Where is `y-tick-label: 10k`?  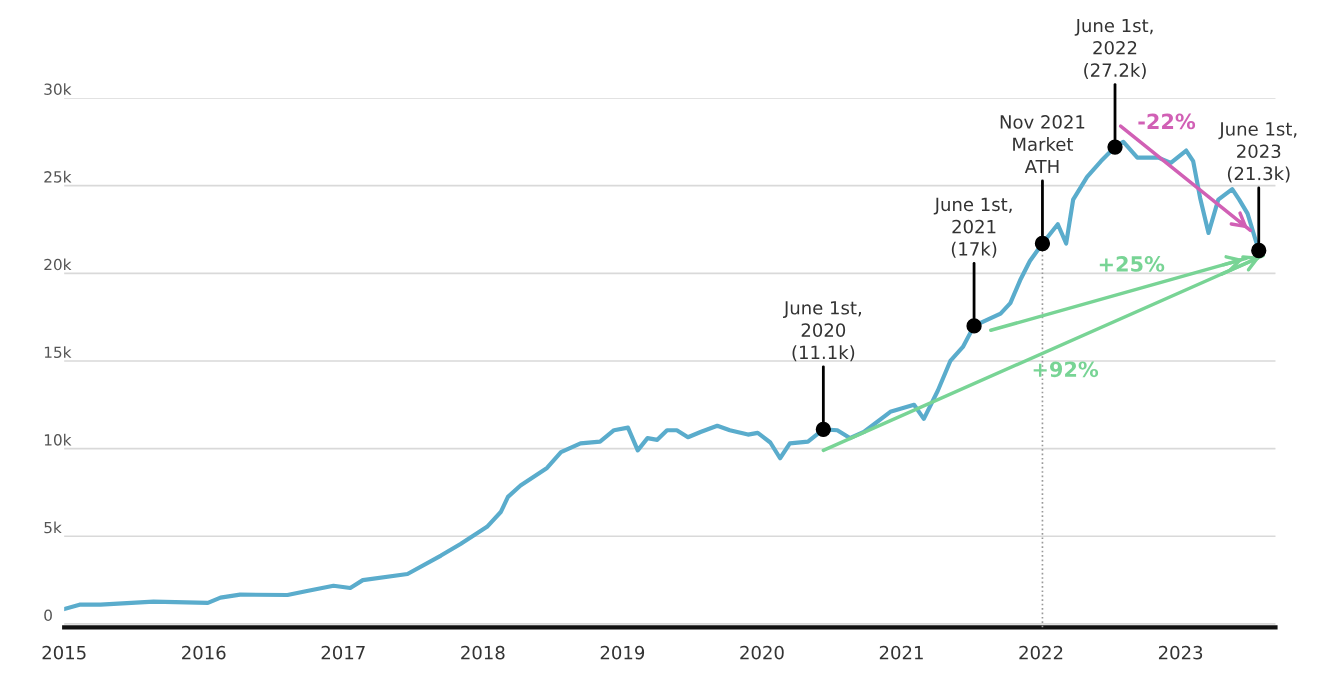 y-tick-label: 10k is located at coordinates (58, 439).